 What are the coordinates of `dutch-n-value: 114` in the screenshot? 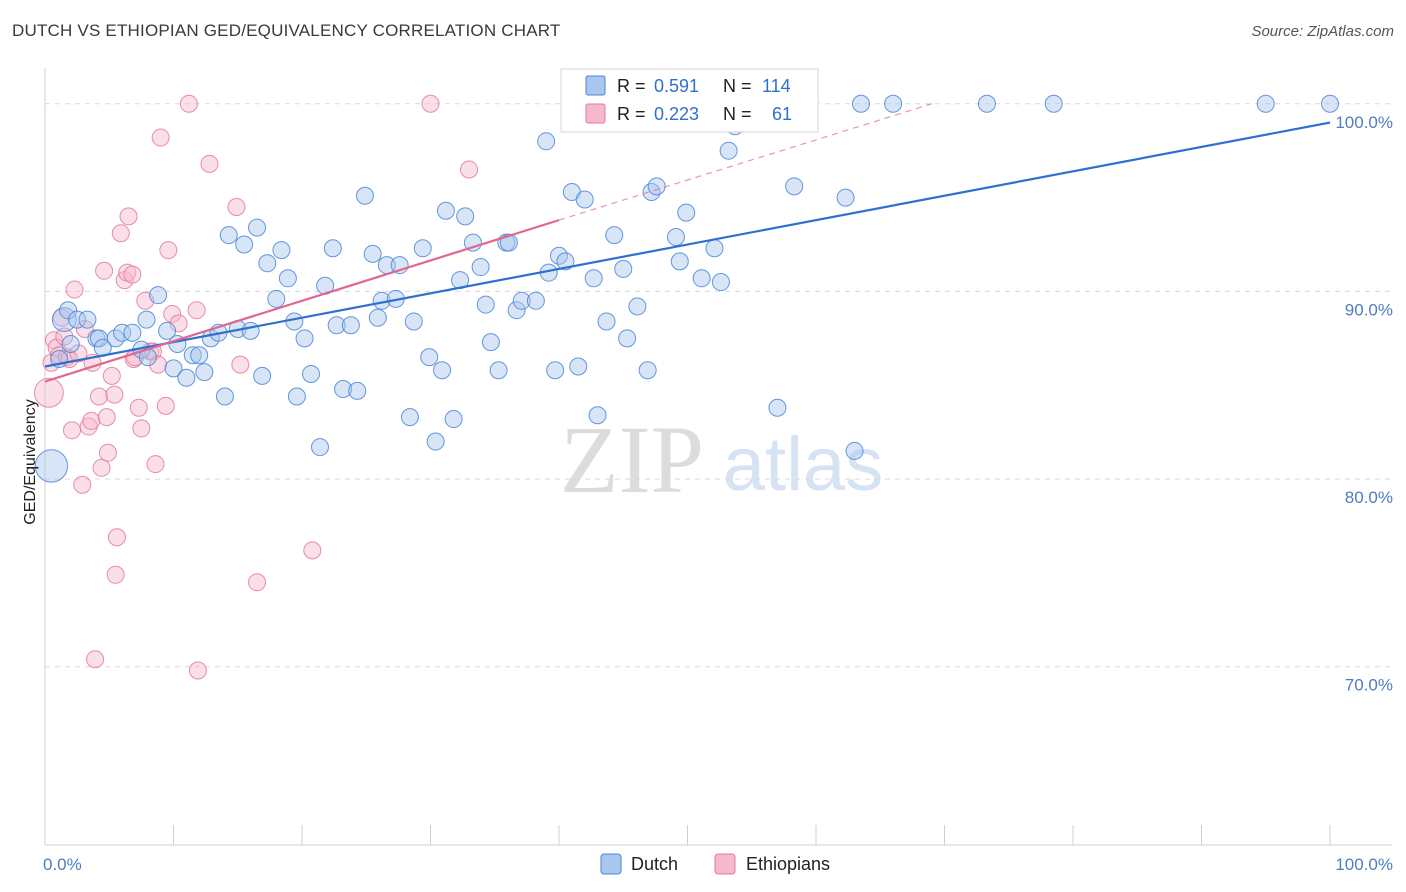 It's located at (776, 86).